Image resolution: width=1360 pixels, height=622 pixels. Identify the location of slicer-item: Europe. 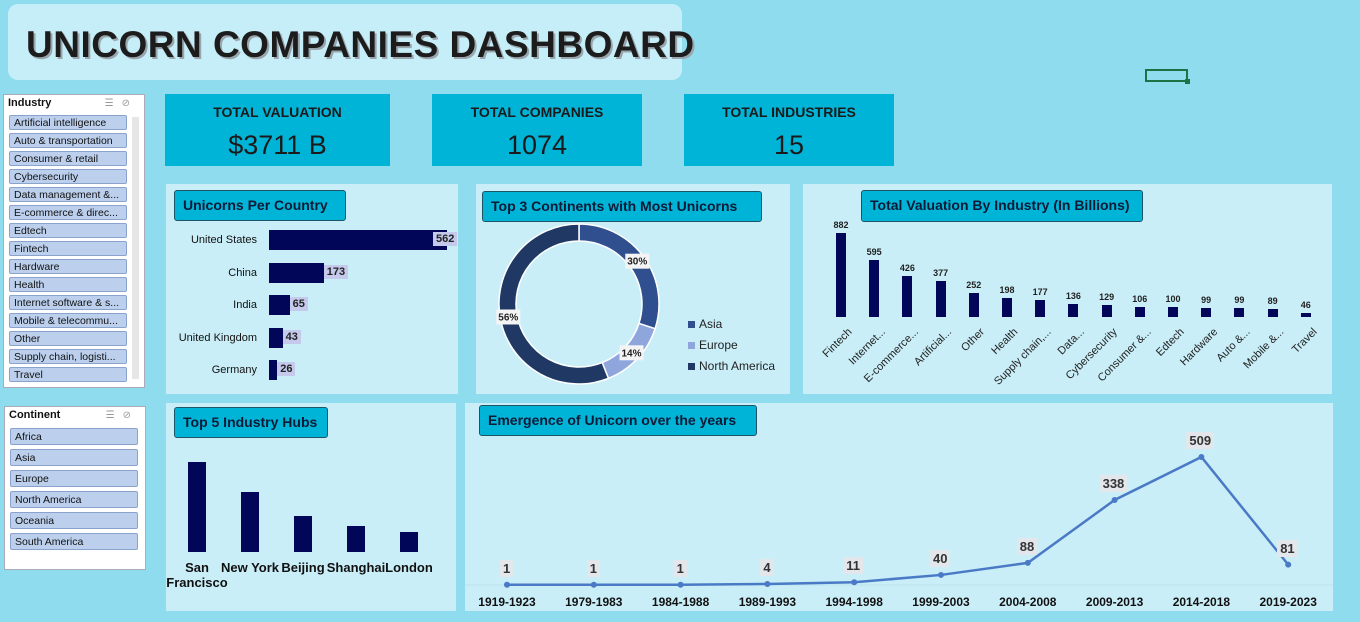
(74, 478).